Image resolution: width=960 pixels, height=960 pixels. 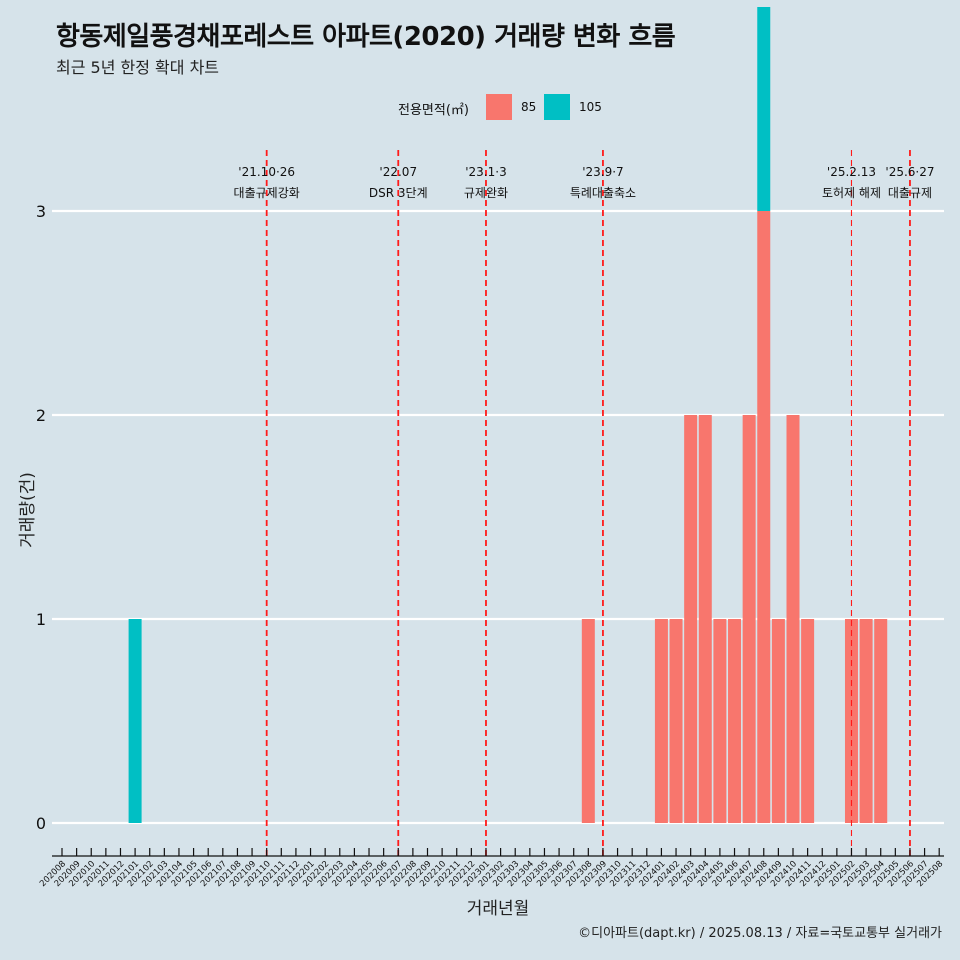 What do you see at coordinates (498, 909) in the screenshot?
I see `x-axis-title: 거래년월` at bounding box center [498, 909].